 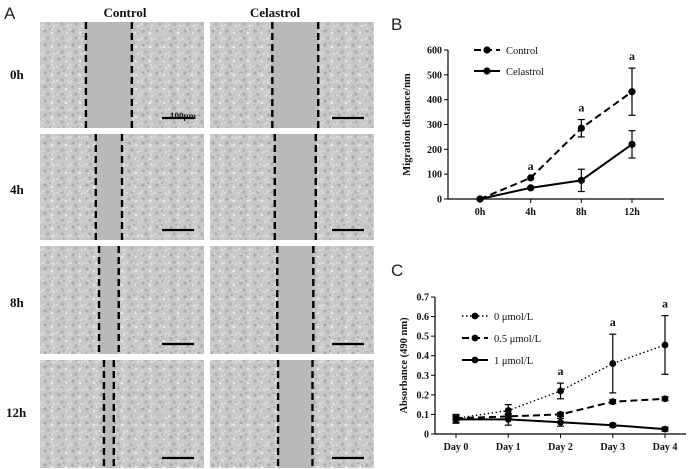 I want to click on y-tick-label: 100, so click(x=434, y=175).